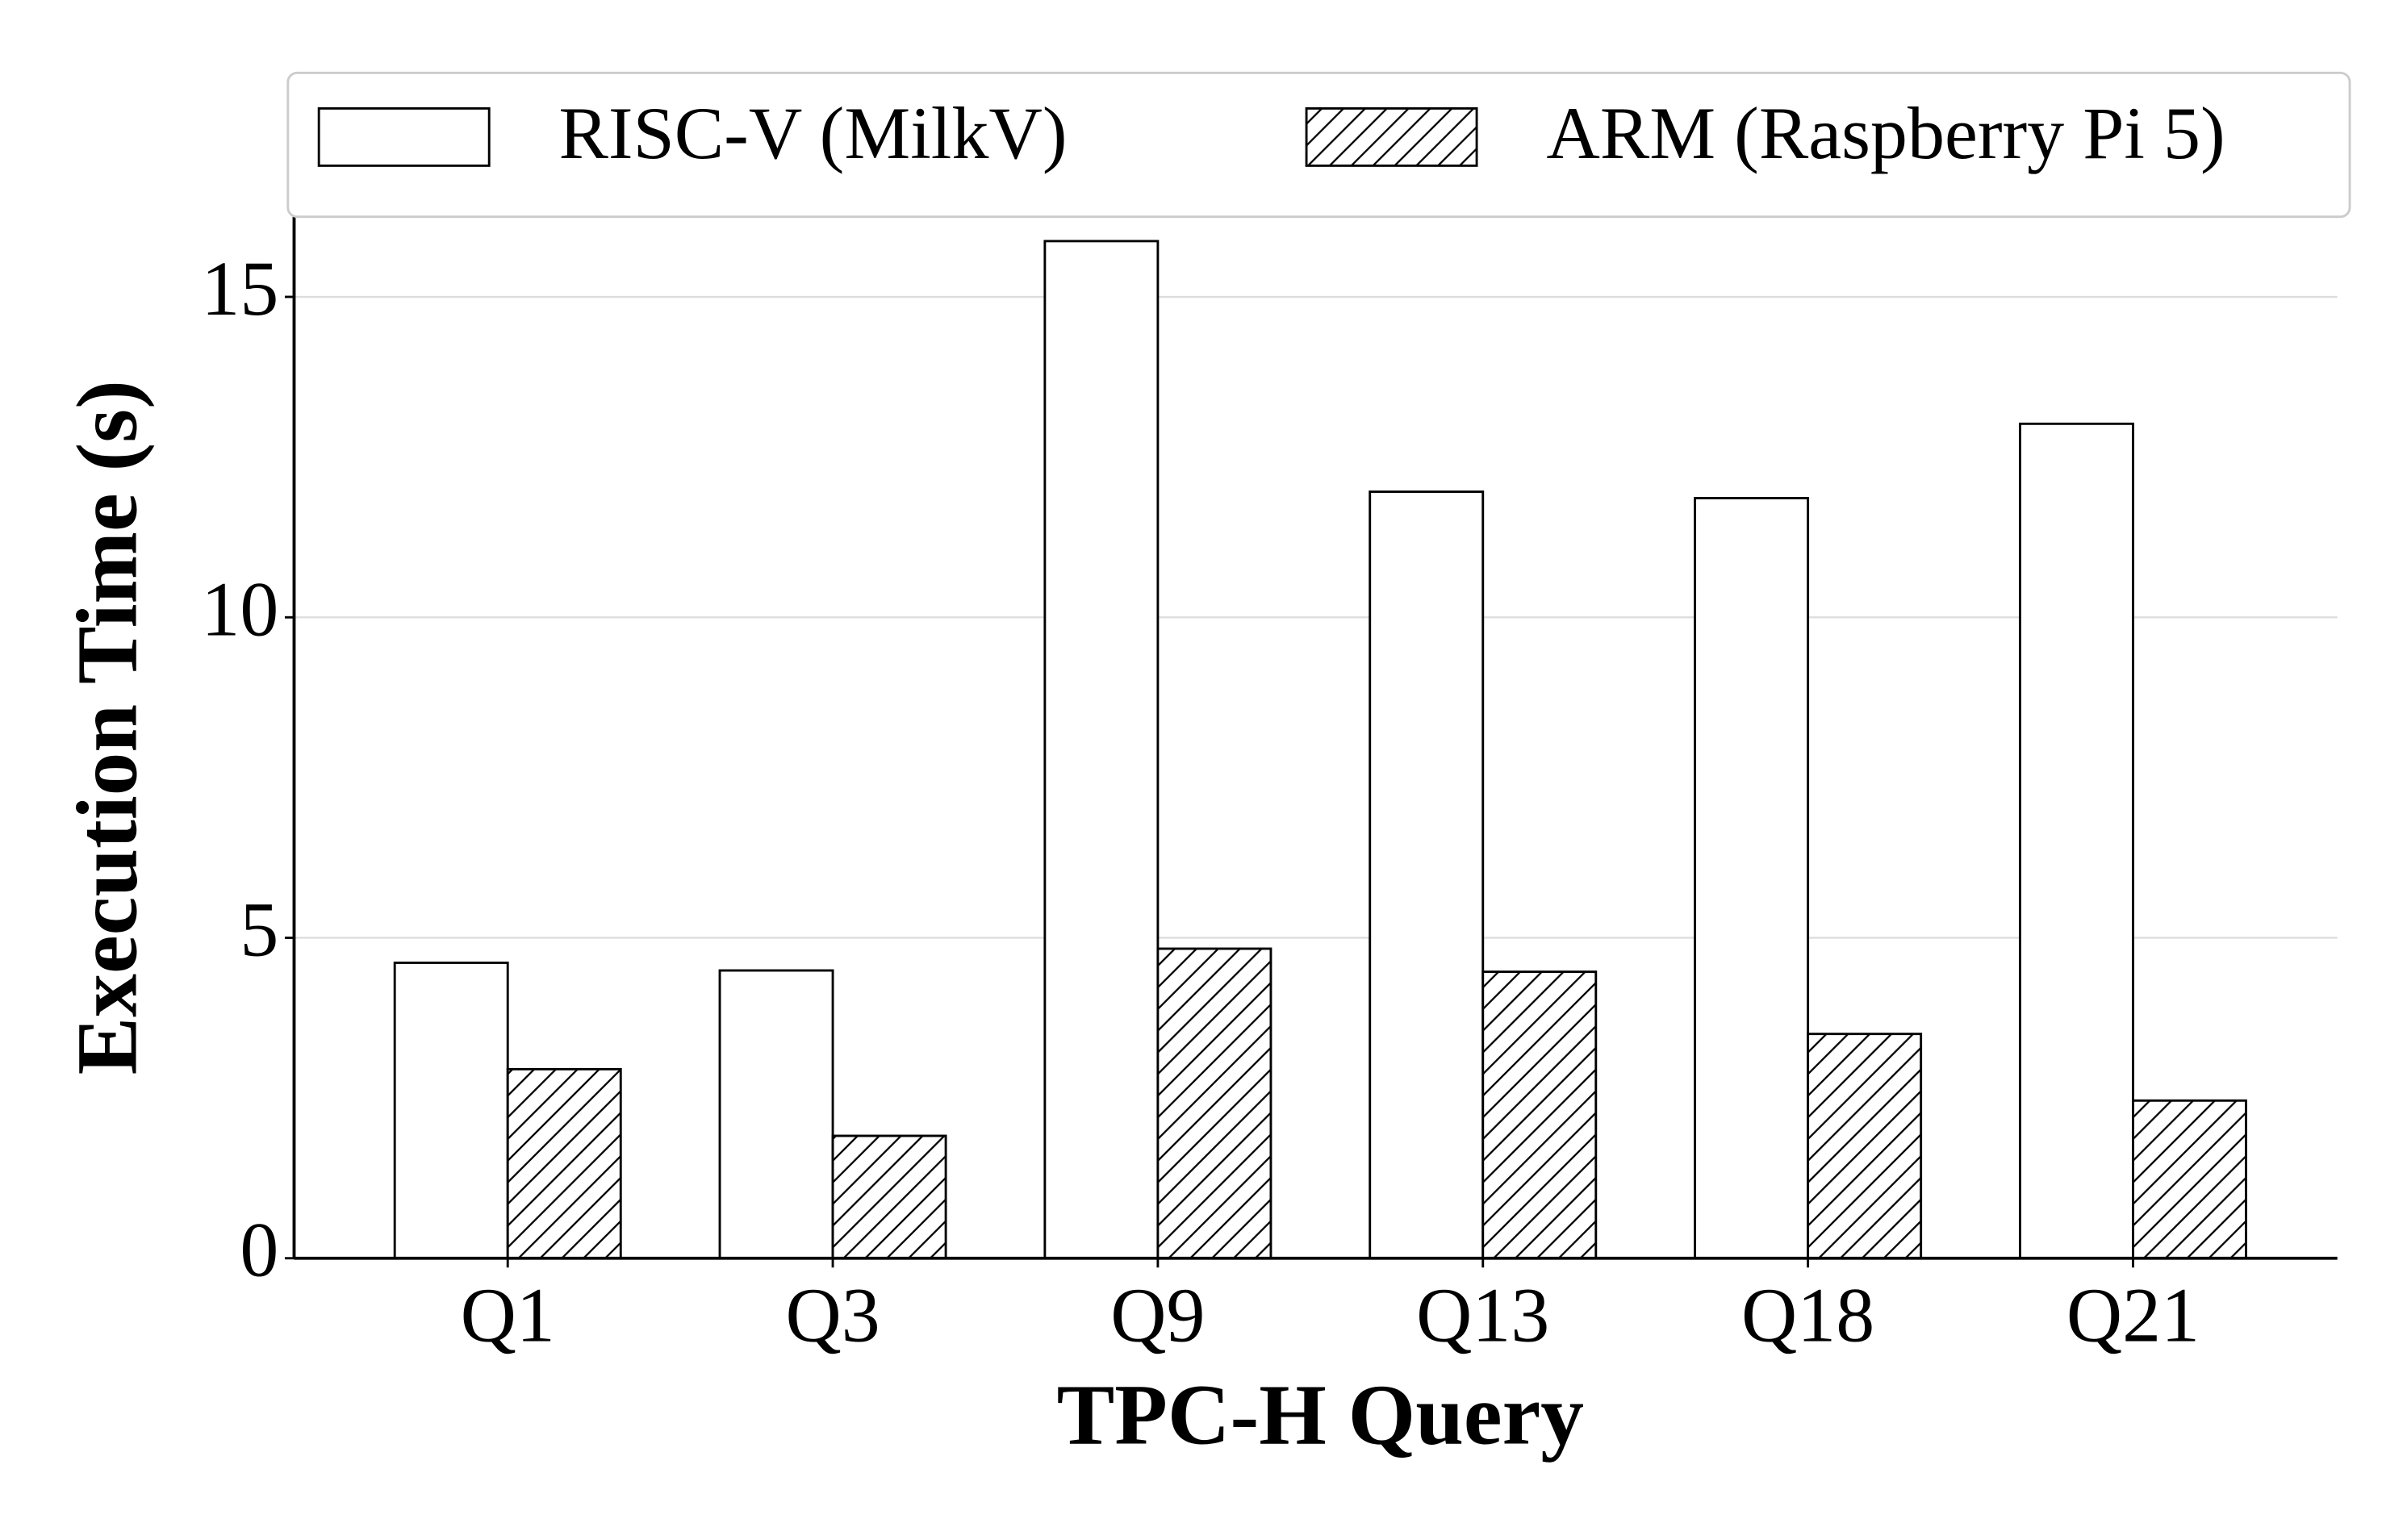  What do you see at coordinates (1808, 1315) in the screenshot?
I see `x-tick-label: Q18` at bounding box center [1808, 1315].